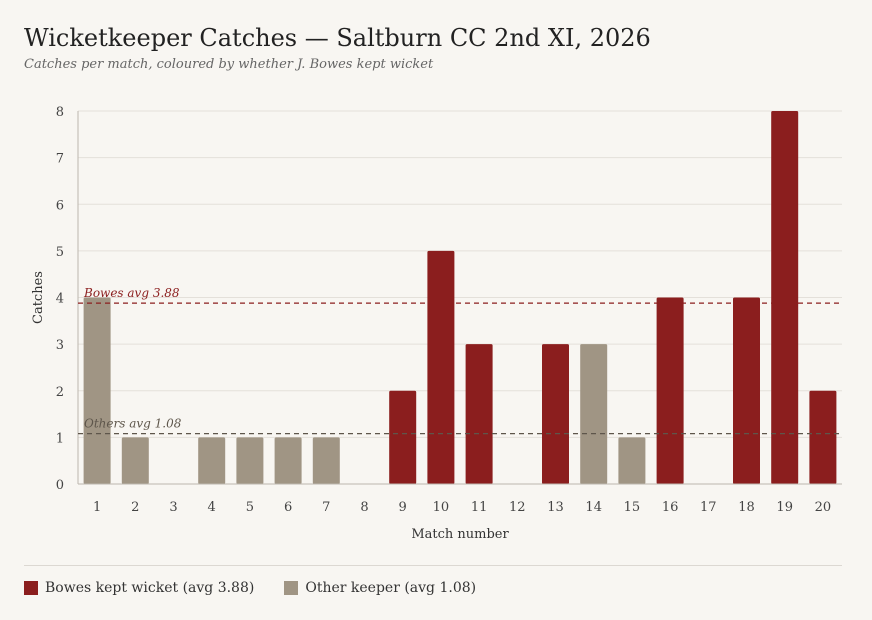 The image size is (872, 620). I want to click on y-tick-label: 2, so click(60, 392).